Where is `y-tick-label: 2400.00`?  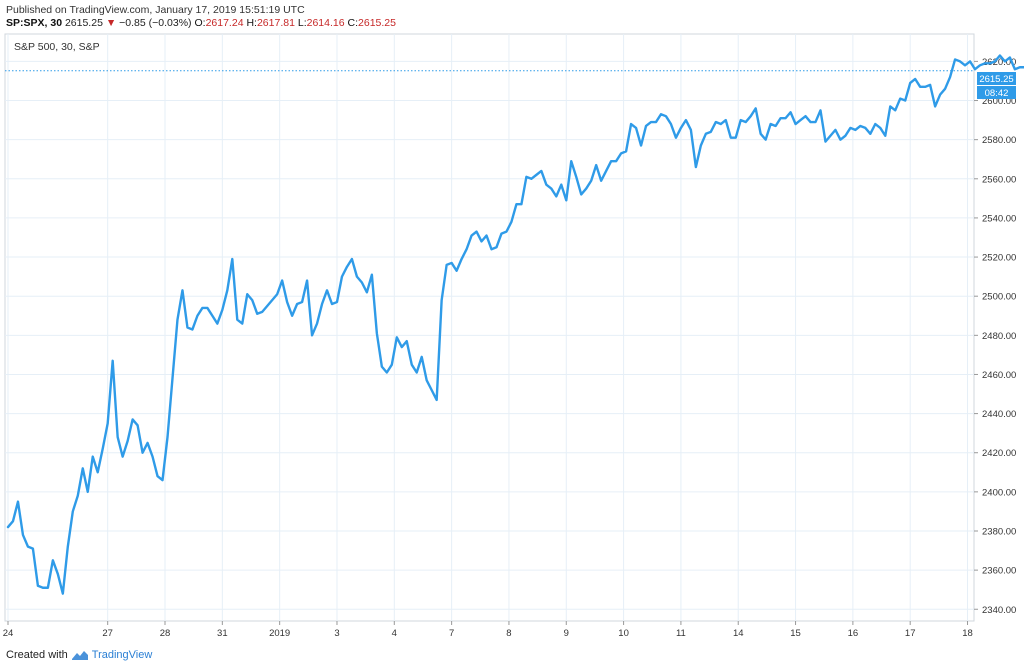 y-tick-label: 2400.00 is located at coordinates (999, 492).